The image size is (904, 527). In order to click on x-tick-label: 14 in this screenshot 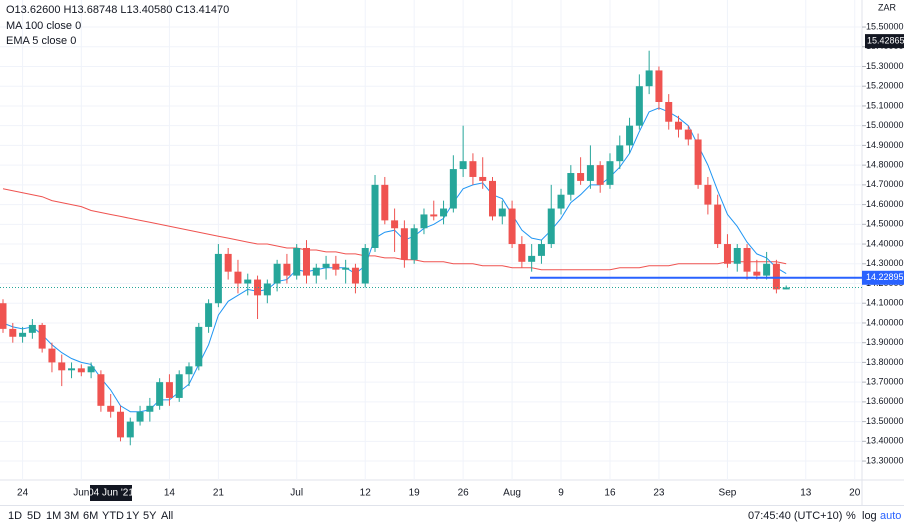, I will do `click(170, 493)`.